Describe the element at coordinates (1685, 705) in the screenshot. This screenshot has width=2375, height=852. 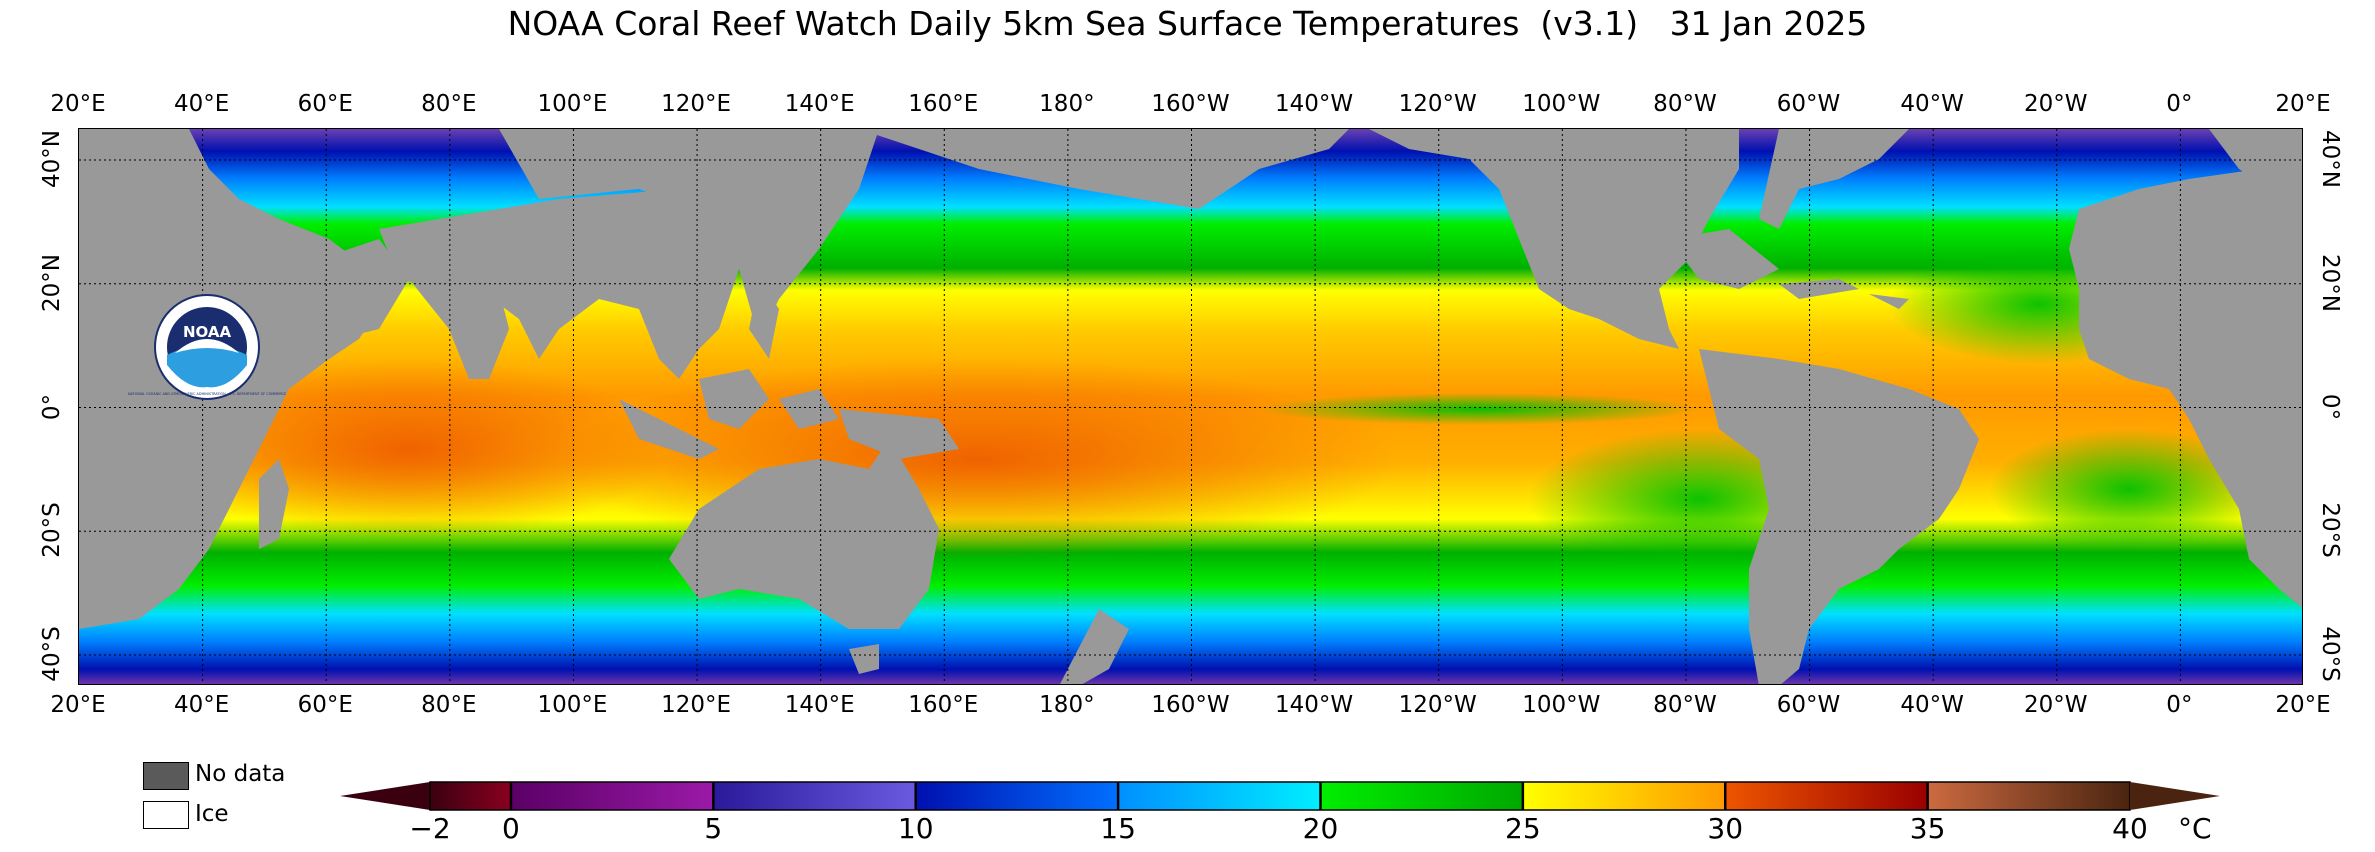
I see `longitude-label-bottom: 80°W` at that location.